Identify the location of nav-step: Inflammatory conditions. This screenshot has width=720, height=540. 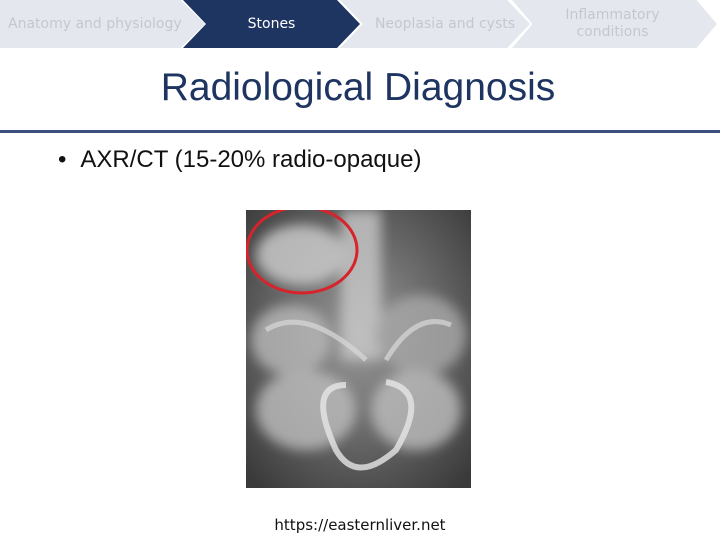
(614, 24).